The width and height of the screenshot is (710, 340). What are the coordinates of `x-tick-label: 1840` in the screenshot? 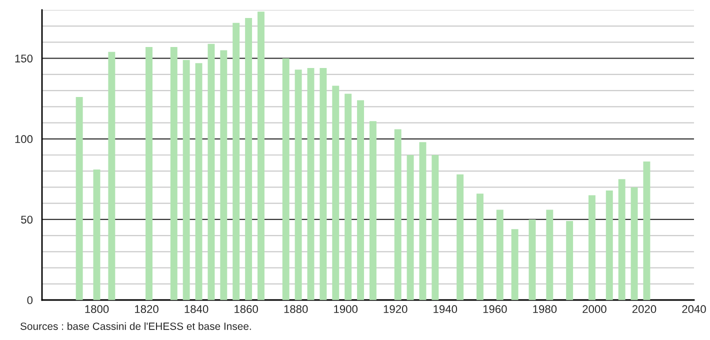 It's located at (196, 309).